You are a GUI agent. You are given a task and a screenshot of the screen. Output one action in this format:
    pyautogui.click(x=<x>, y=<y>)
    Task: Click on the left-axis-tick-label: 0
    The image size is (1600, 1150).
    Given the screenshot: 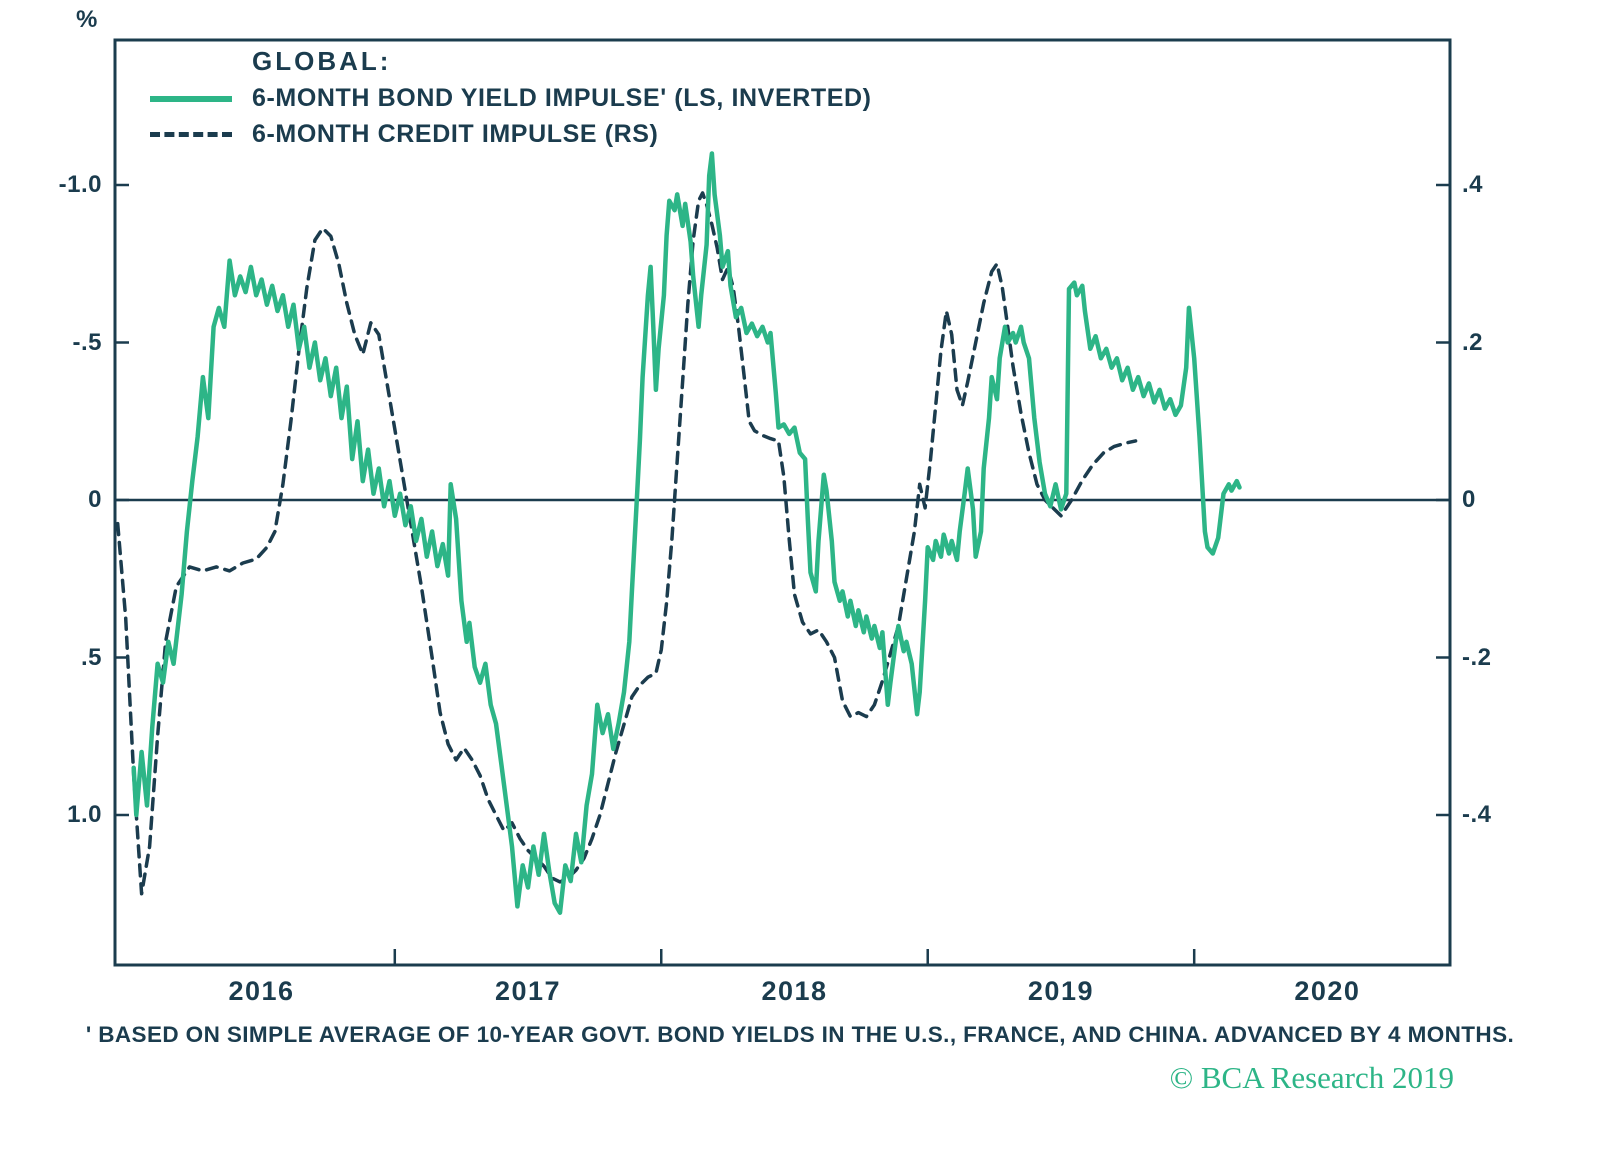 What is the action you would take?
    pyautogui.click(x=95, y=499)
    